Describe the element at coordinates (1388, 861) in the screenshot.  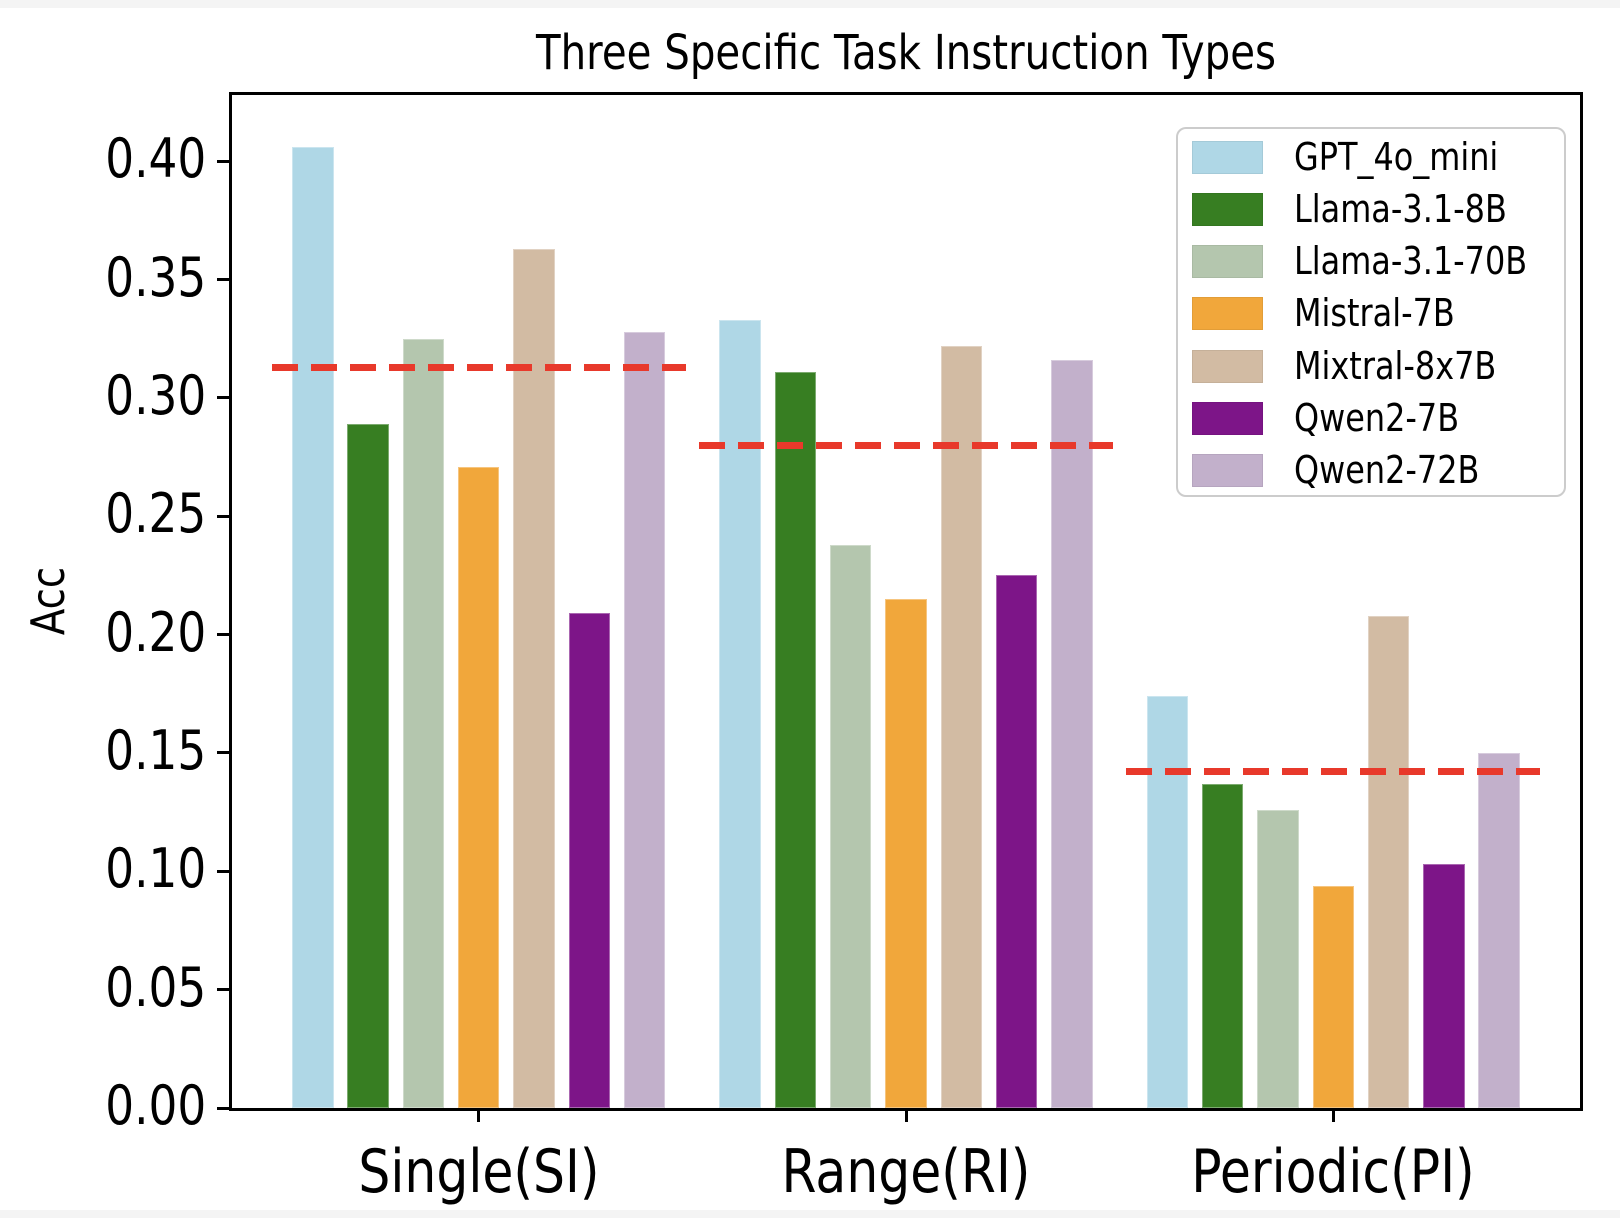
I see `bar-mixtral-8x7b-periodic-pi` at that location.